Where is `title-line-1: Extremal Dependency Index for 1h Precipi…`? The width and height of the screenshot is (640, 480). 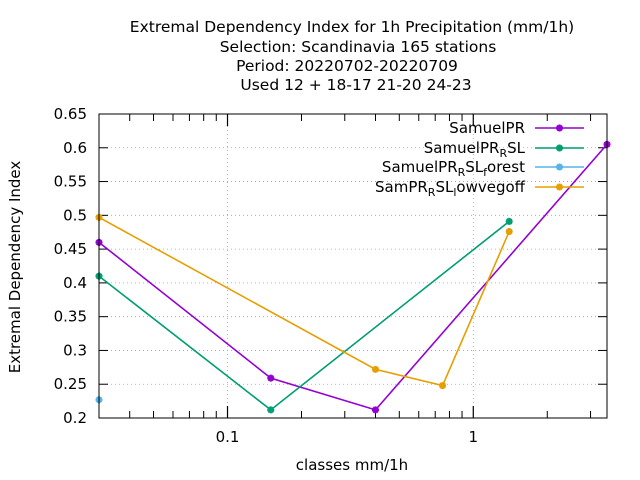 title-line-1: Extremal Dependency Index for 1h Precipi… is located at coordinates (352, 27).